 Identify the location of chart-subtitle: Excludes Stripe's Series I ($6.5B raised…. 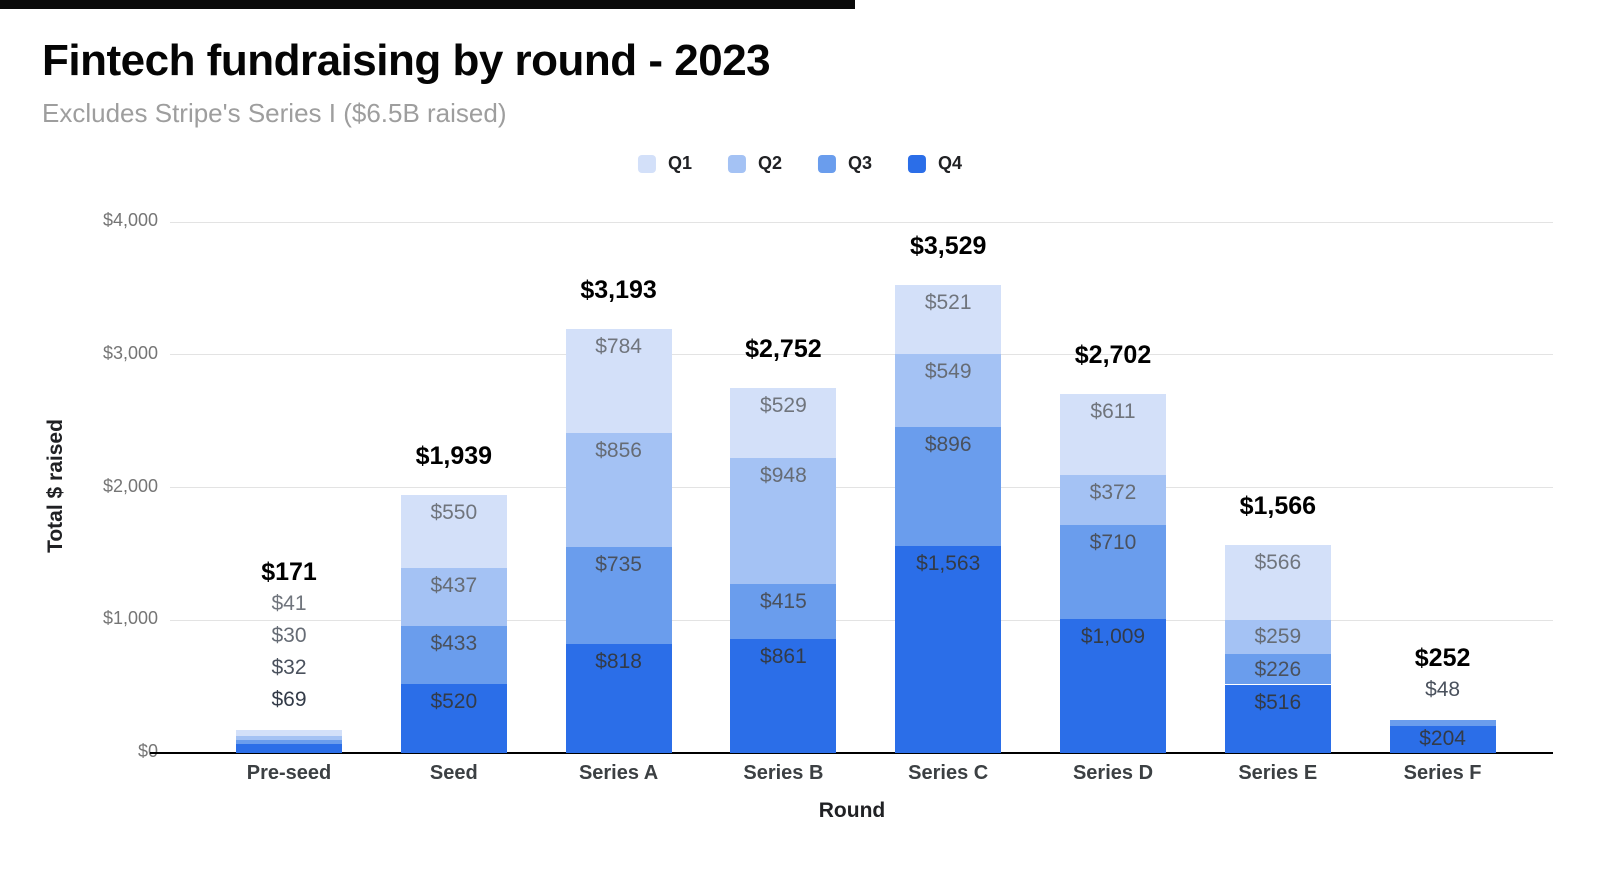
(274, 113).